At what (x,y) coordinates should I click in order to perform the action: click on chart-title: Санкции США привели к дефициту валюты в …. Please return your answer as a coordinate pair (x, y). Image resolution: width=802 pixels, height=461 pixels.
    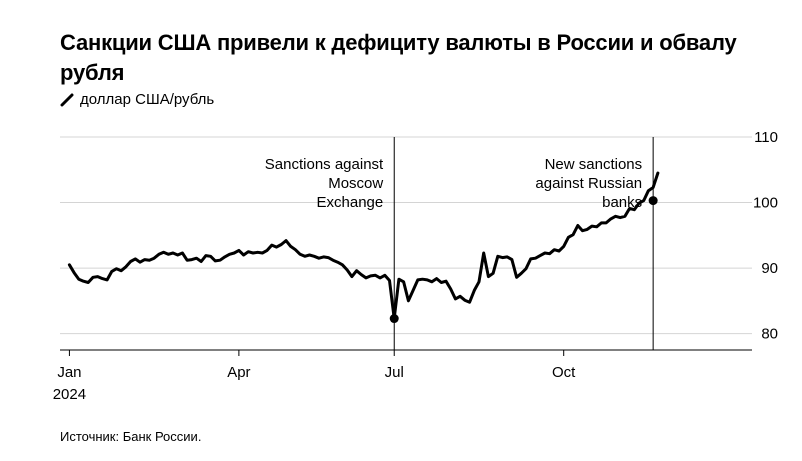
    Looking at the image, I should click on (398, 57).